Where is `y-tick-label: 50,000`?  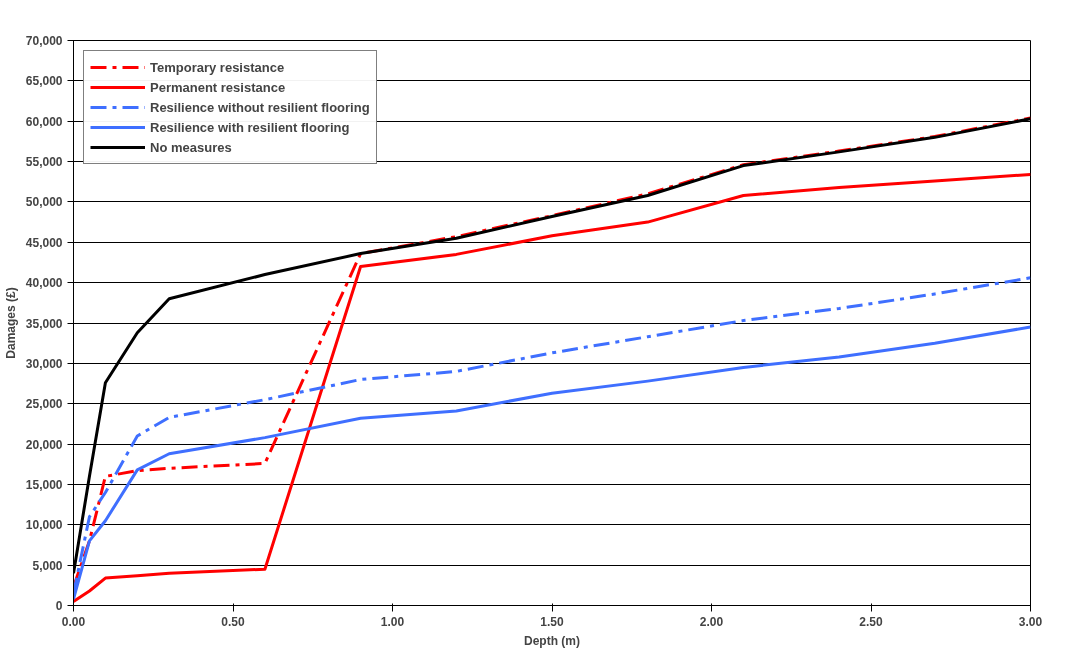 y-tick-label: 50,000 is located at coordinates (44, 202).